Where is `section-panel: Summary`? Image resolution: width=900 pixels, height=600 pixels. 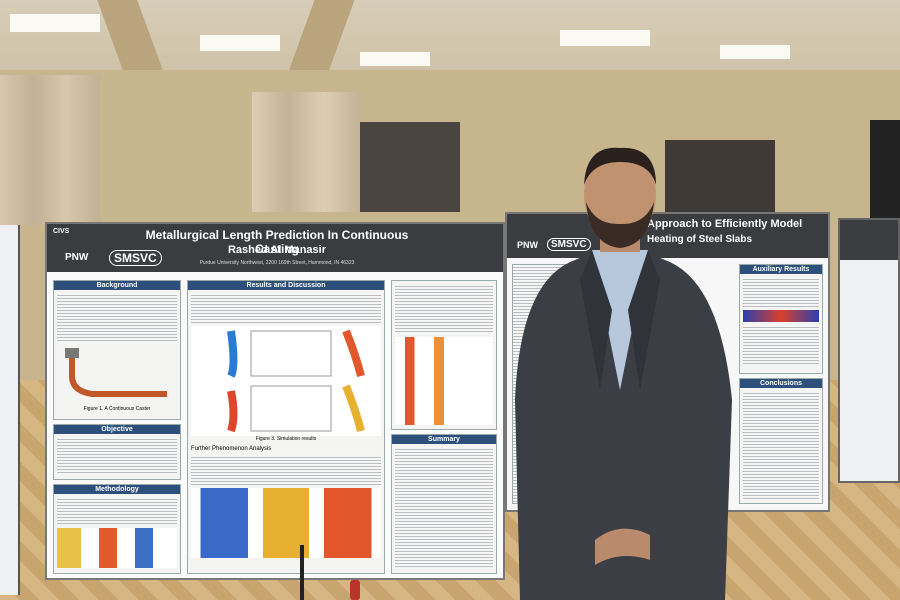 section-panel: Summary is located at coordinates (444, 504).